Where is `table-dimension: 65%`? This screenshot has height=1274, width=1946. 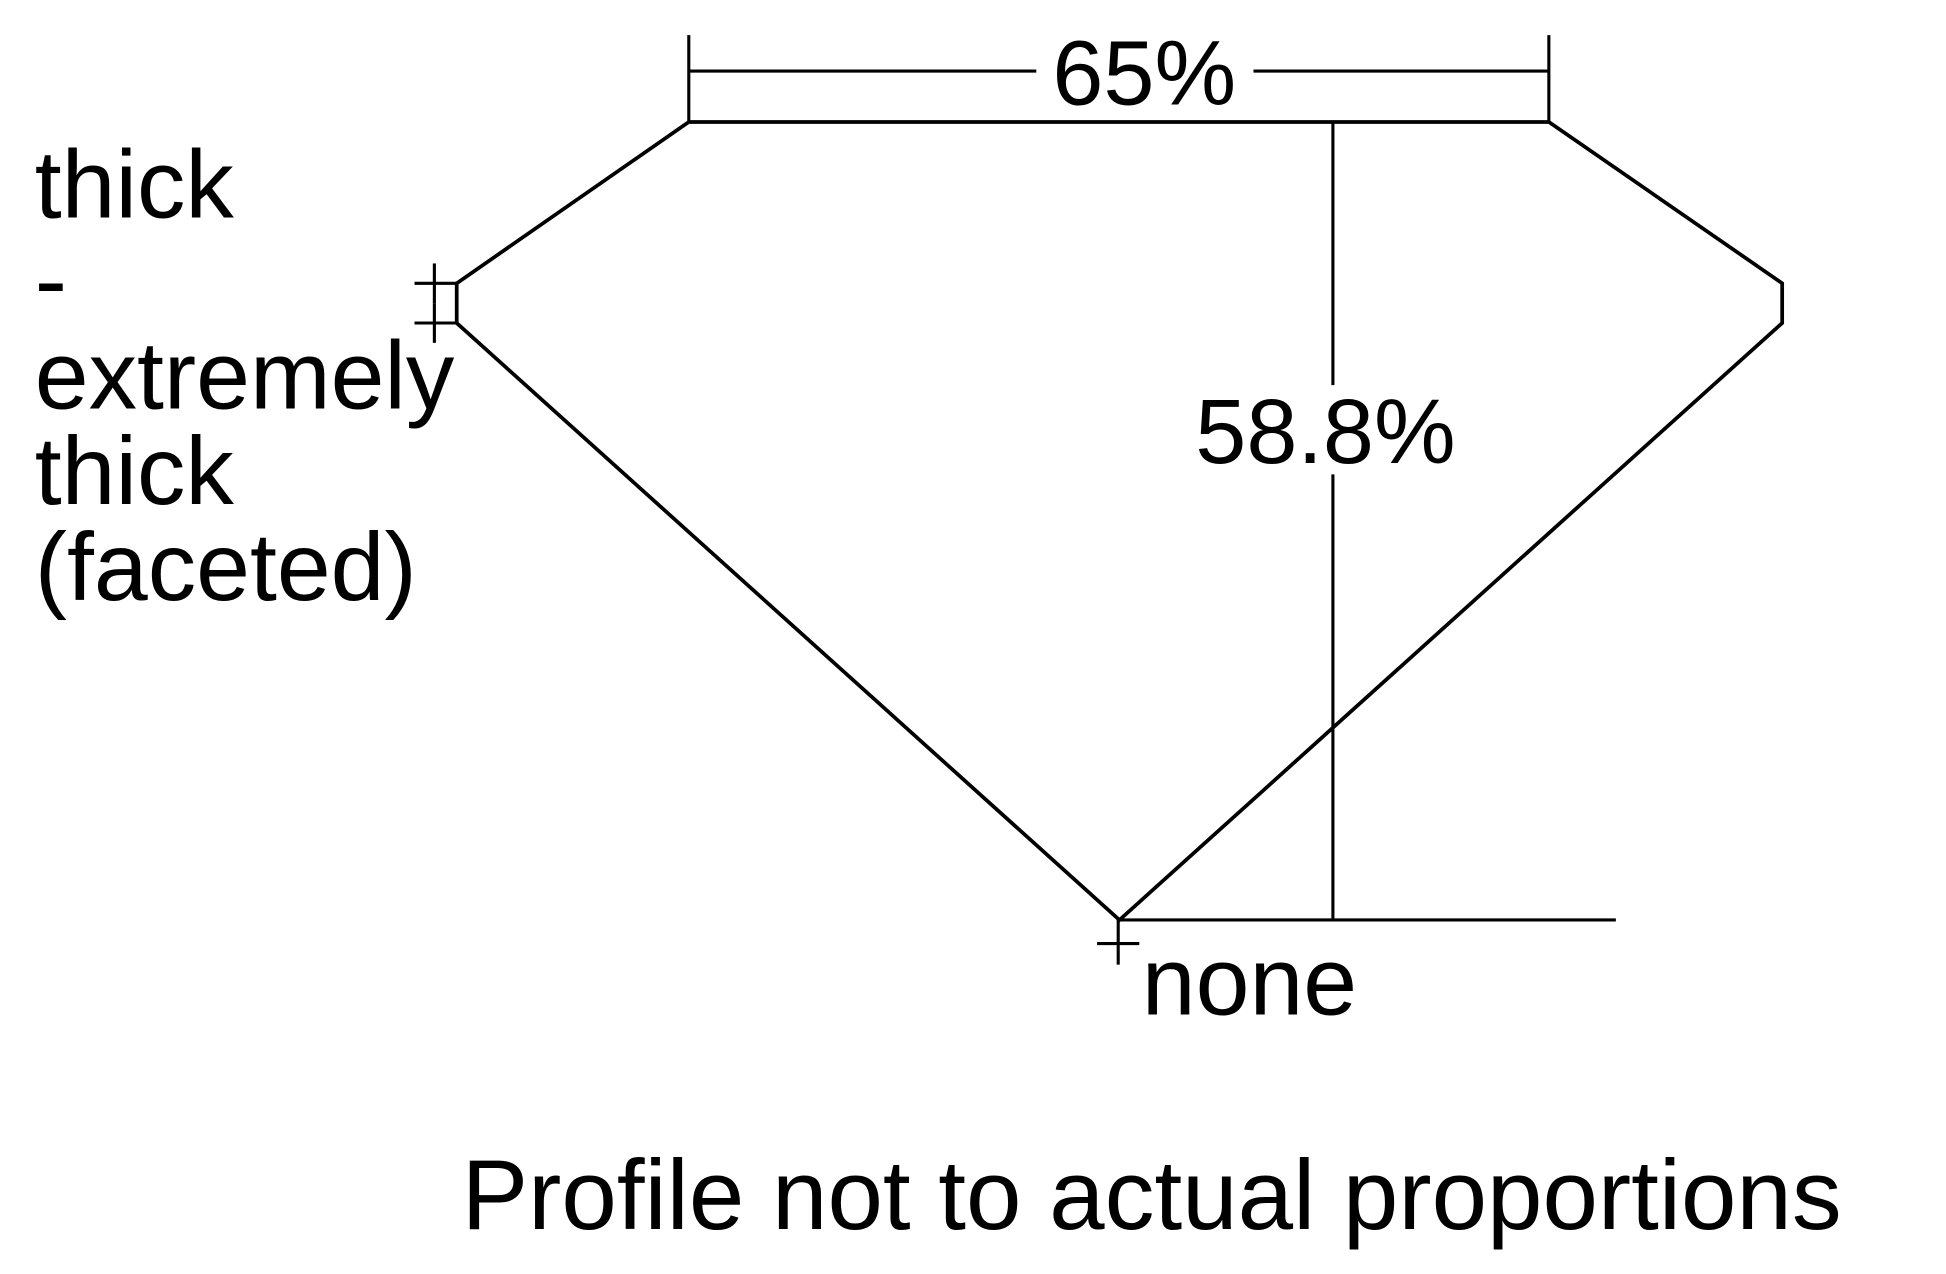 table-dimension: 65% is located at coordinates (1119, 74).